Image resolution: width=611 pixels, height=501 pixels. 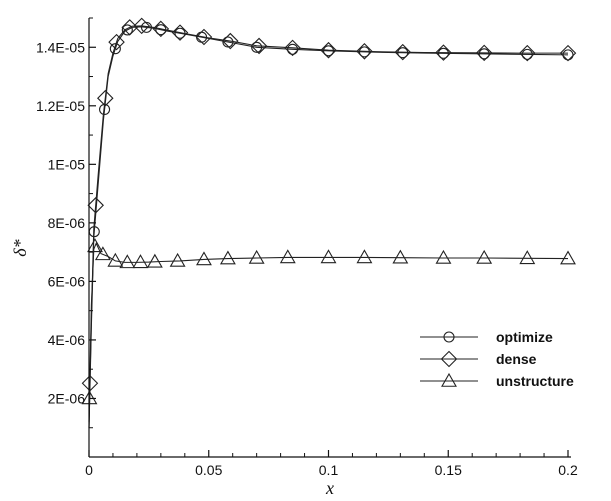 What do you see at coordinates (524, 337) in the screenshot?
I see `legend-label: optimize` at bounding box center [524, 337].